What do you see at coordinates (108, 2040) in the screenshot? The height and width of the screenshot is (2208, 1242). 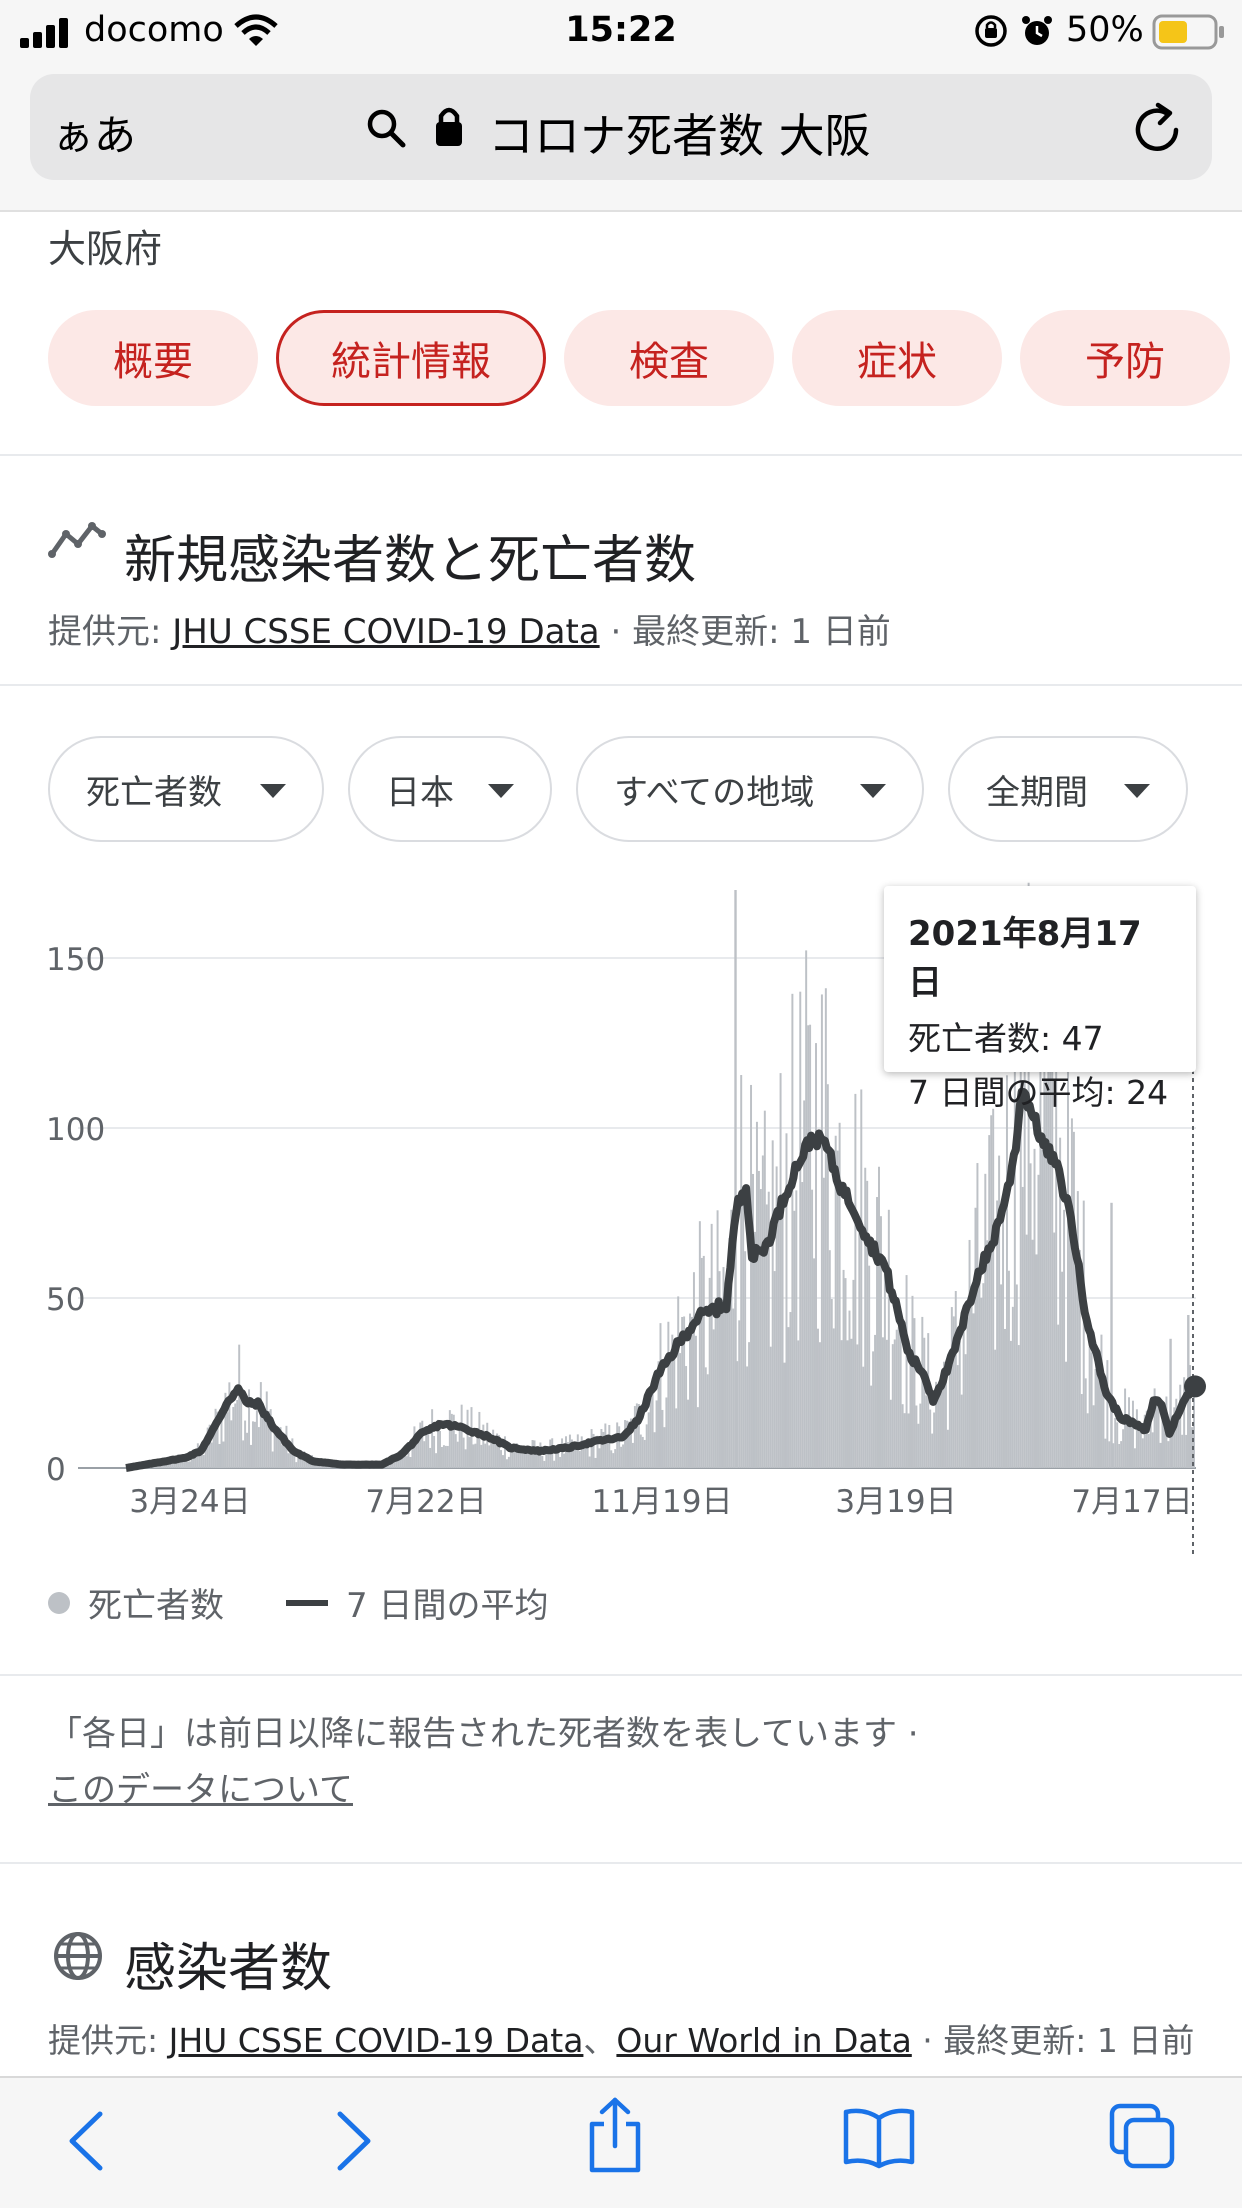 I see `cases-source-prefix: 提供元:` at bounding box center [108, 2040].